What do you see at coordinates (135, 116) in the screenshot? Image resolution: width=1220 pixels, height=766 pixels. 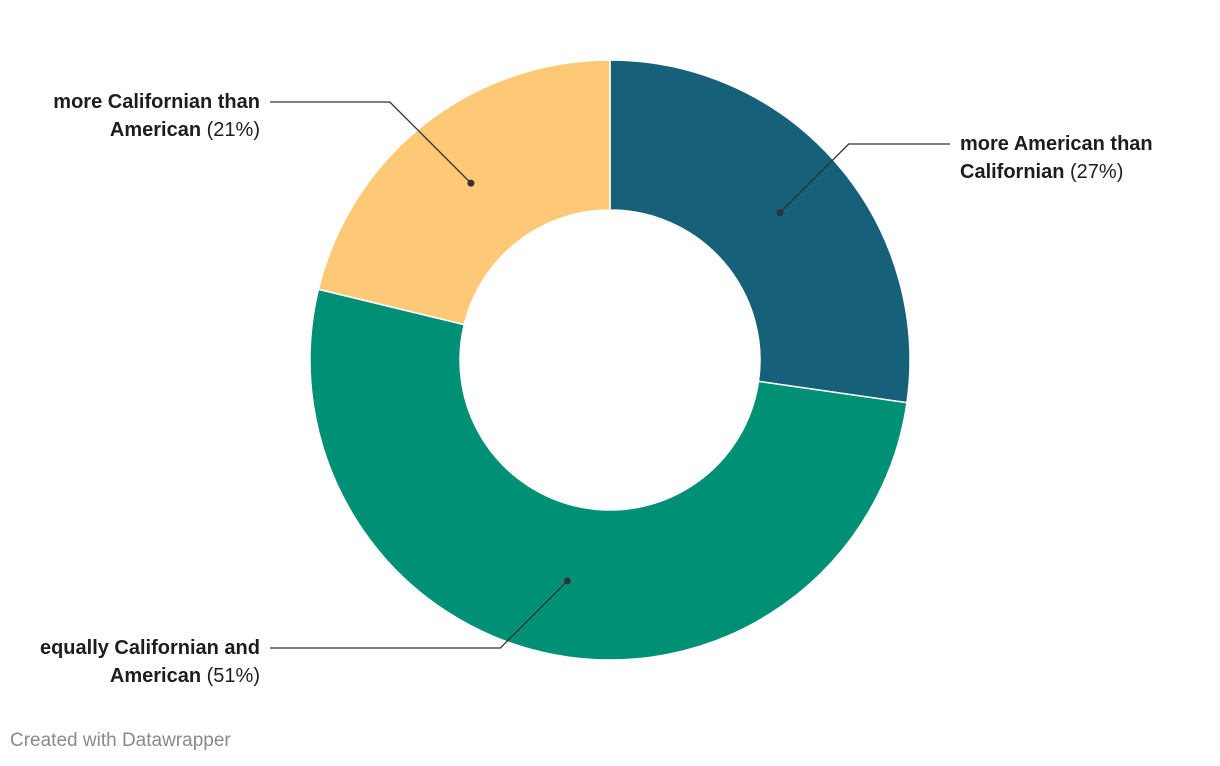 I see `slice-label-more-californian: more Californian than American (21%)` at bounding box center [135, 116].